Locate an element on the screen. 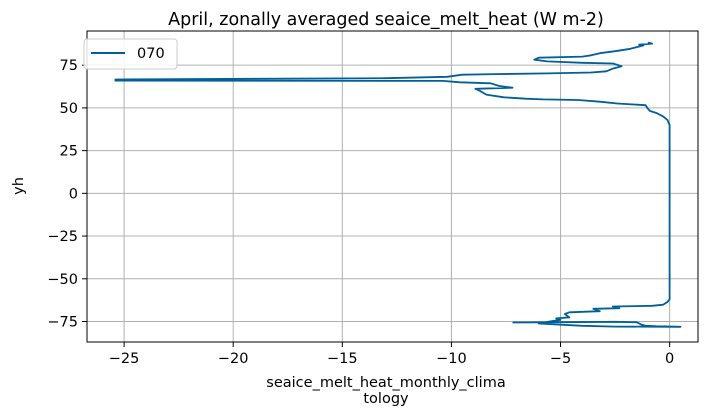  y-tick-label: 50 is located at coordinates (69, 109).